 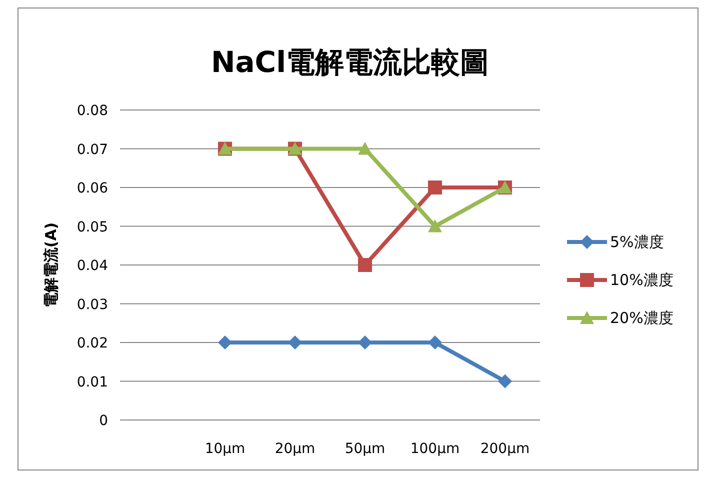 I want to click on y-tick-label: 0.06, so click(x=92, y=188).